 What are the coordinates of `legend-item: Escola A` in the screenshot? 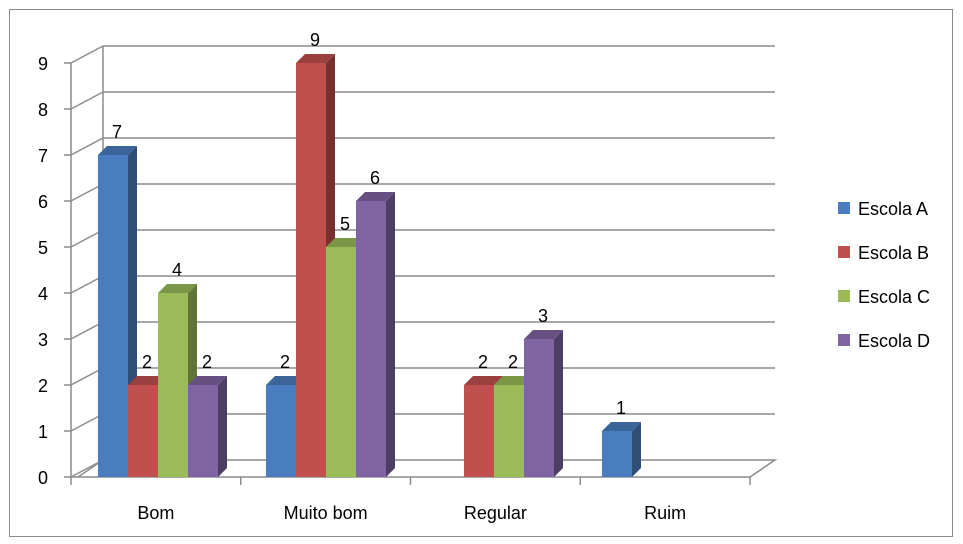 It's located at (883, 209).